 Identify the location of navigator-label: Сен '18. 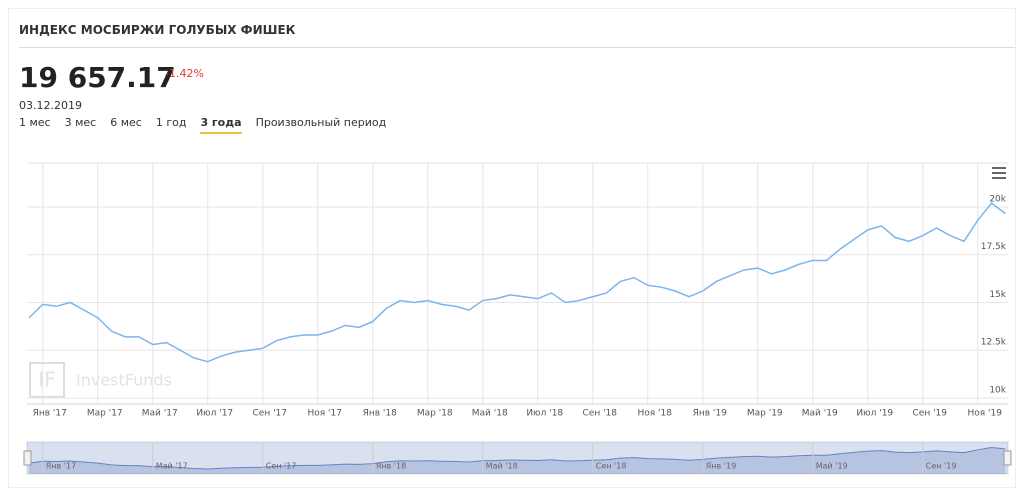
(611, 466).